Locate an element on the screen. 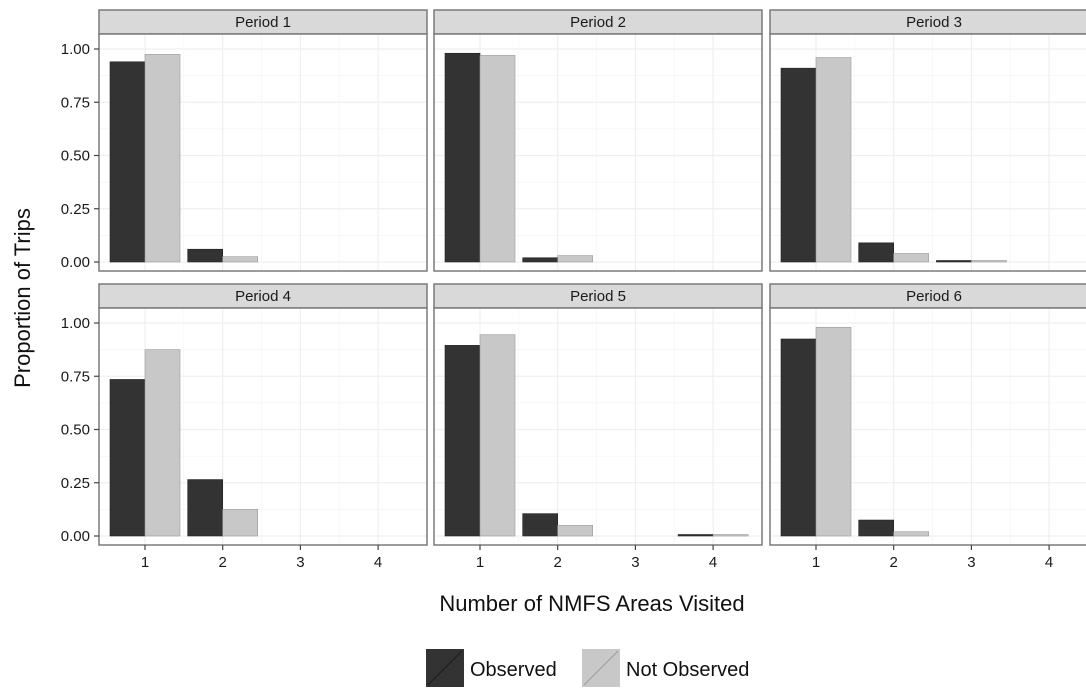  legend: Observed Not Observed is located at coordinates (587, 668).